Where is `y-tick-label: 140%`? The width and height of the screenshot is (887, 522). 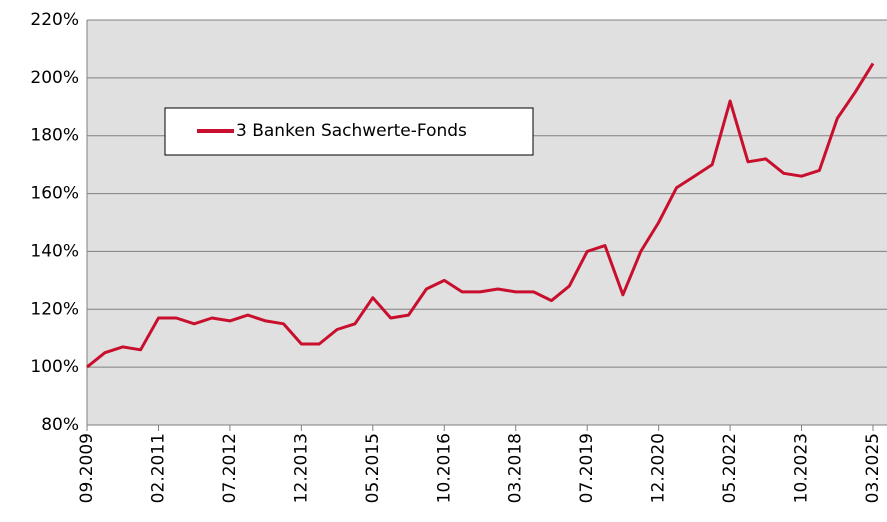
y-tick-label: 140% is located at coordinates (54, 251).